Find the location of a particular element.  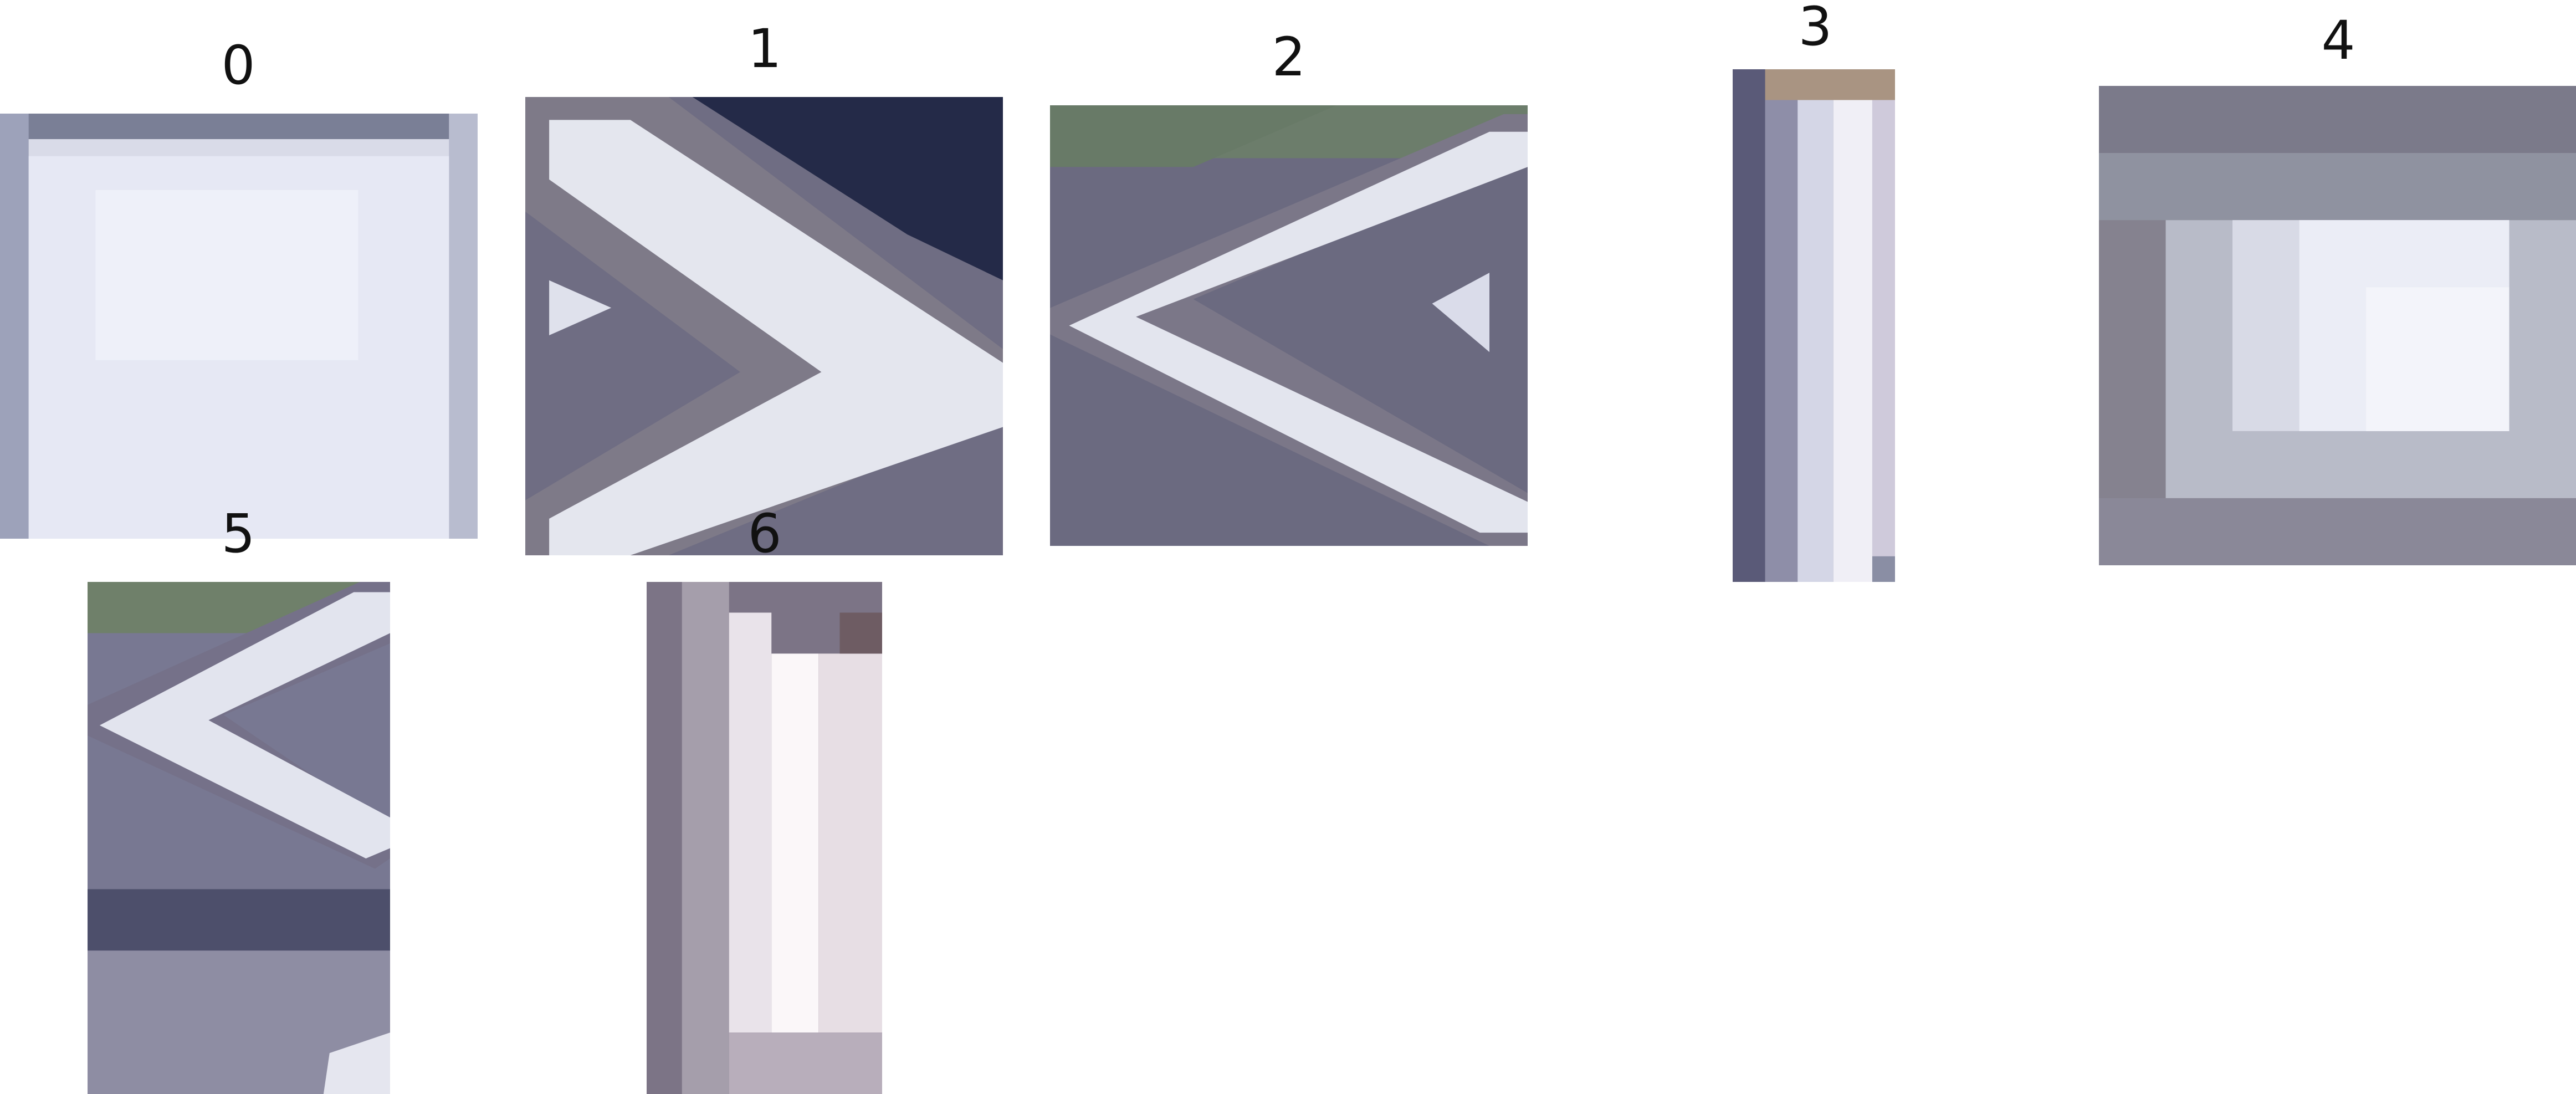

panel-1-image is located at coordinates (764, 326).